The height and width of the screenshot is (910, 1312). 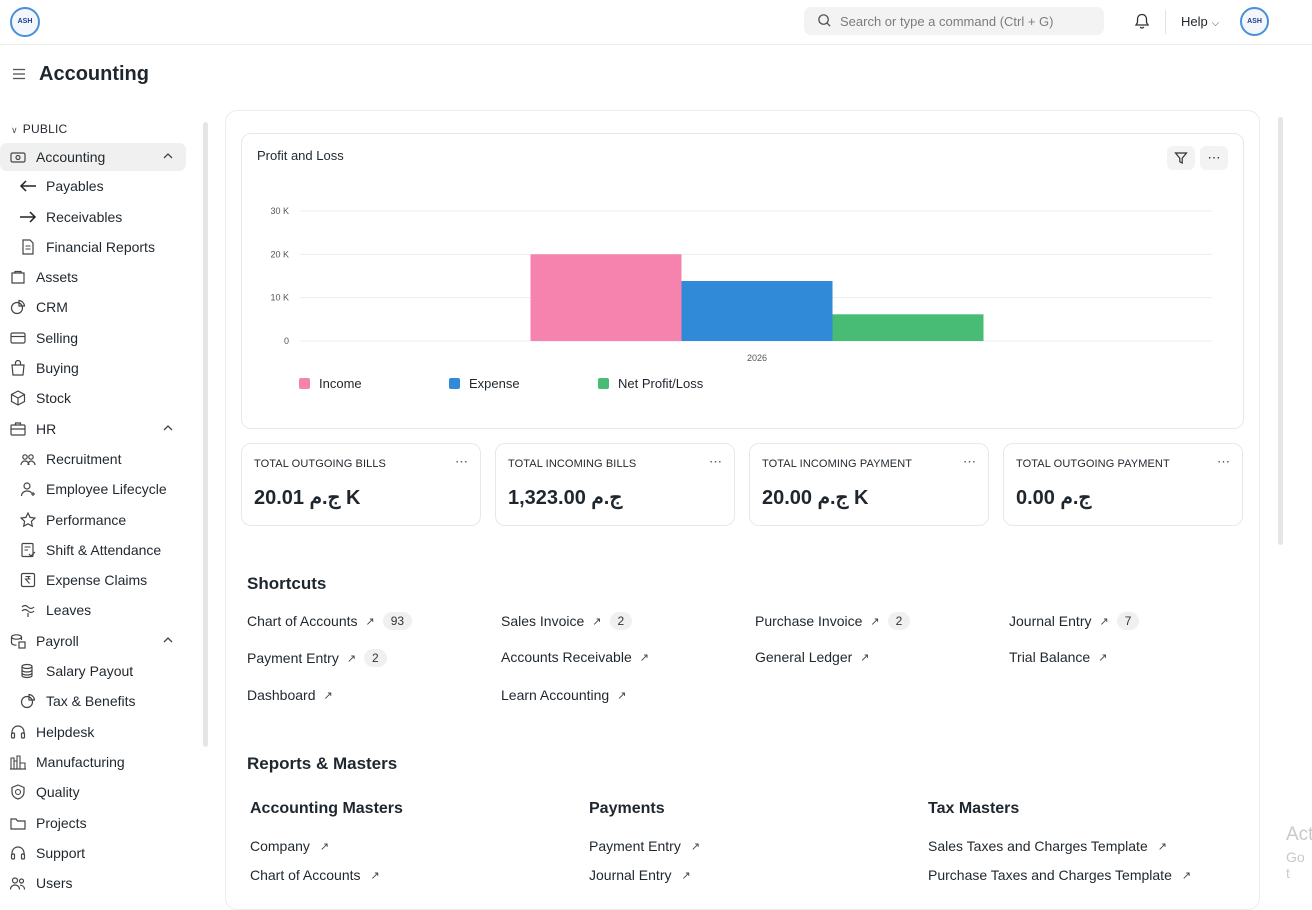 What do you see at coordinates (71, 157) in the screenshot?
I see `sidebar-item-label: Accounting` at bounding box center [71, 157].